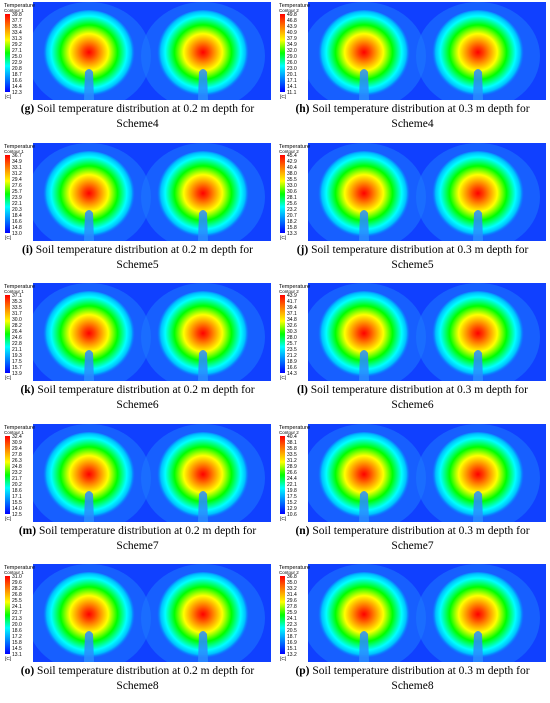 This screenshot has height=703, width=550. I want to click on colorbar-tick-label: 18.4, so click(17, 215).